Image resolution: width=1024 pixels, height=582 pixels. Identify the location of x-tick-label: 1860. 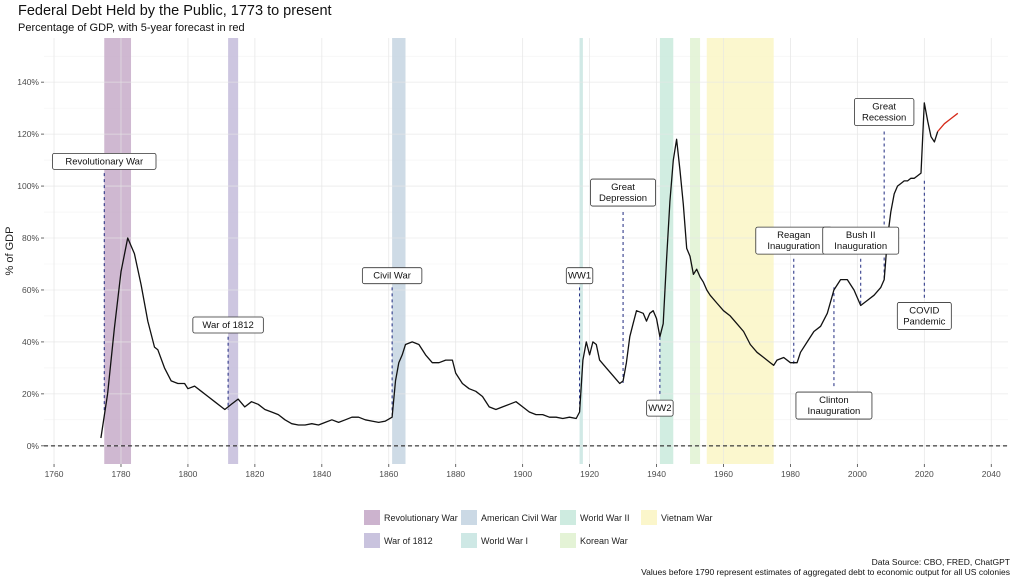
(388, 474).